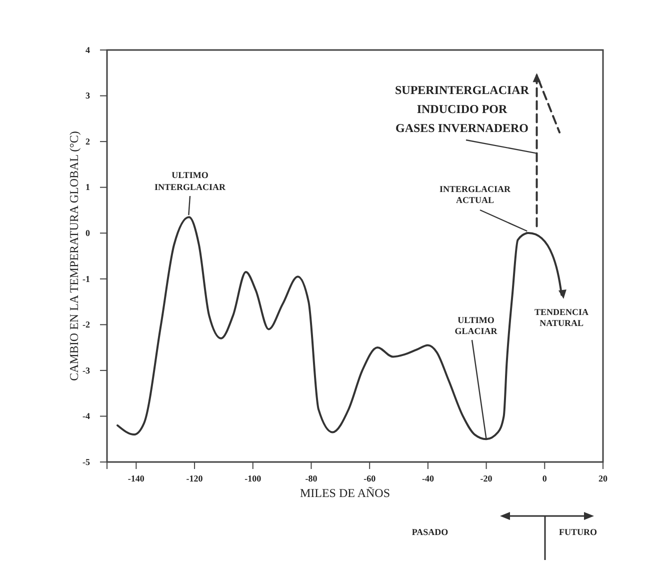 This screenshot has height=576, width=659. I want to click on y-tick-label: 4, so click(88, 49).